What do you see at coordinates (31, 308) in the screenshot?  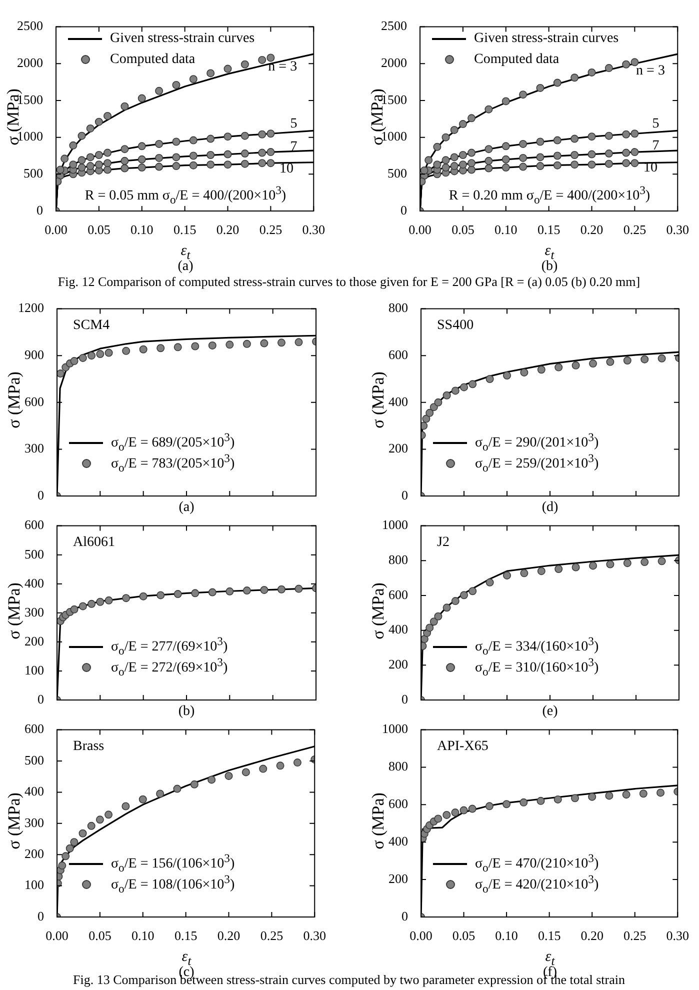 I see `y-tick-label: 1200` at bounding box center [31, 308].